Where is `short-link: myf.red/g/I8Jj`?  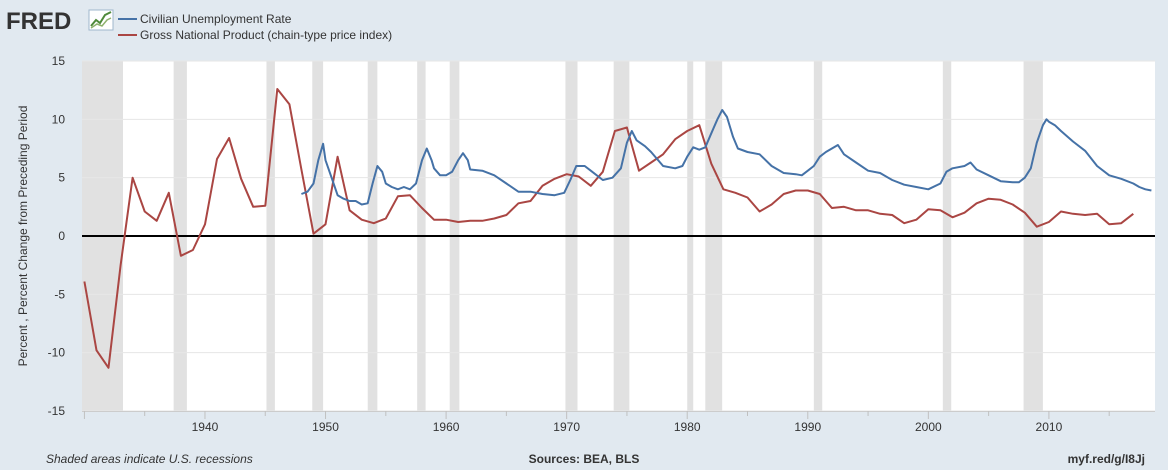 short-link: myf.red/g/I8Jj is located at coordinates (1106, 459).